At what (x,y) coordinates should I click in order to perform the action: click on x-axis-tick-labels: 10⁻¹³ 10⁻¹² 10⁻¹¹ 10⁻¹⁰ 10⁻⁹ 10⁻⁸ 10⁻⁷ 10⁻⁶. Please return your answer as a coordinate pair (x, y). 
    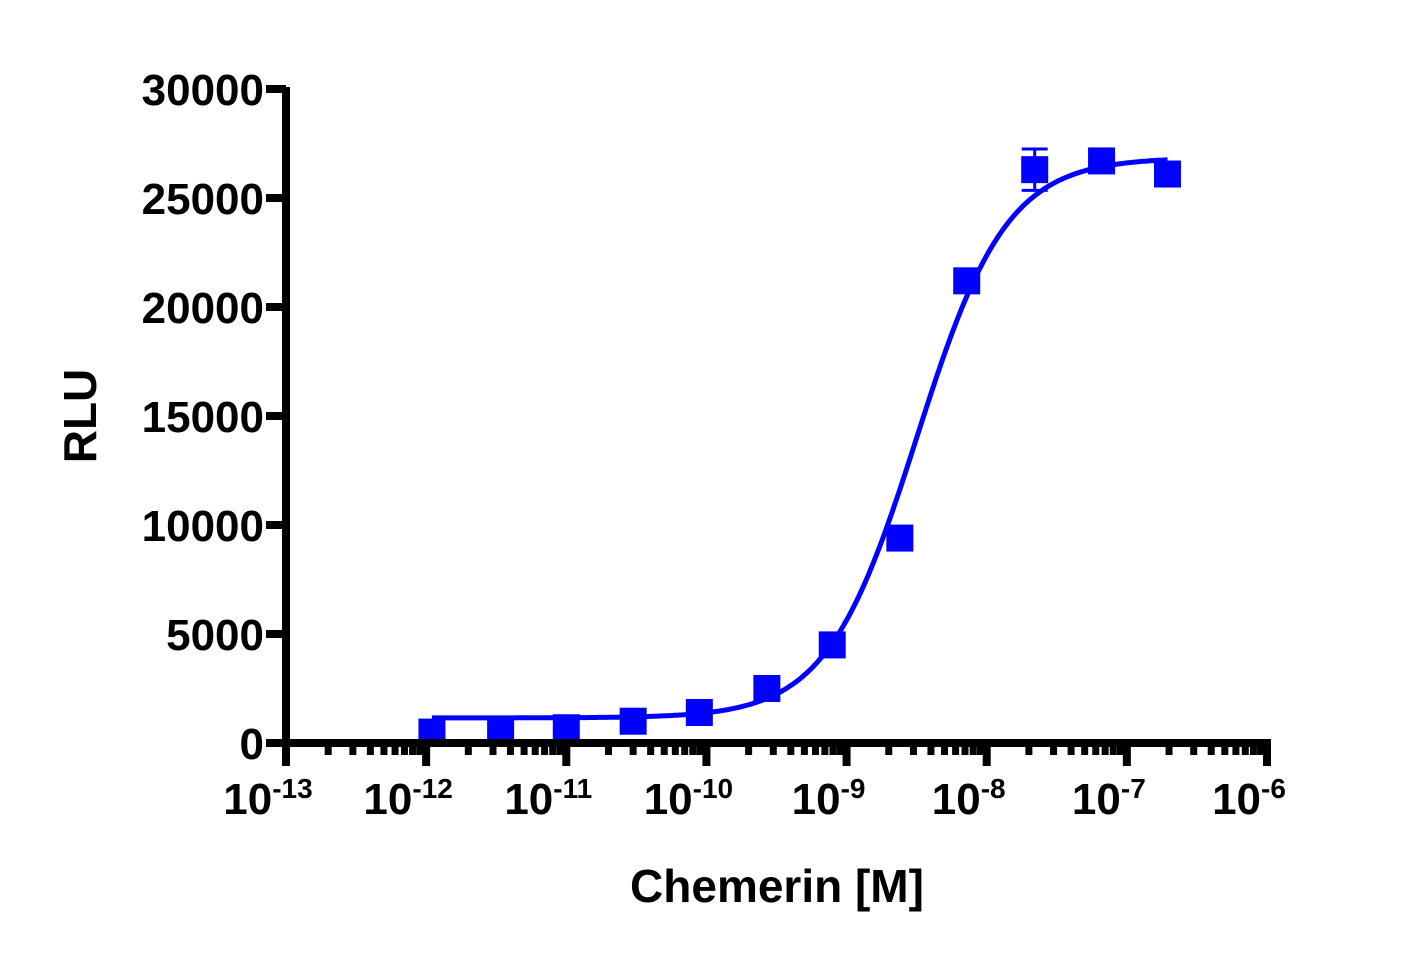
    Looking at the image, I should click on (754, 798).